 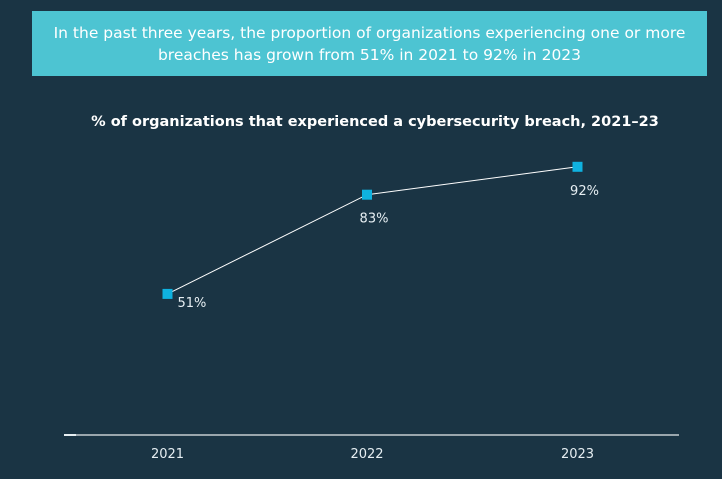 I want to click on data-label-2023: 92%, so click(x=584, y=191).